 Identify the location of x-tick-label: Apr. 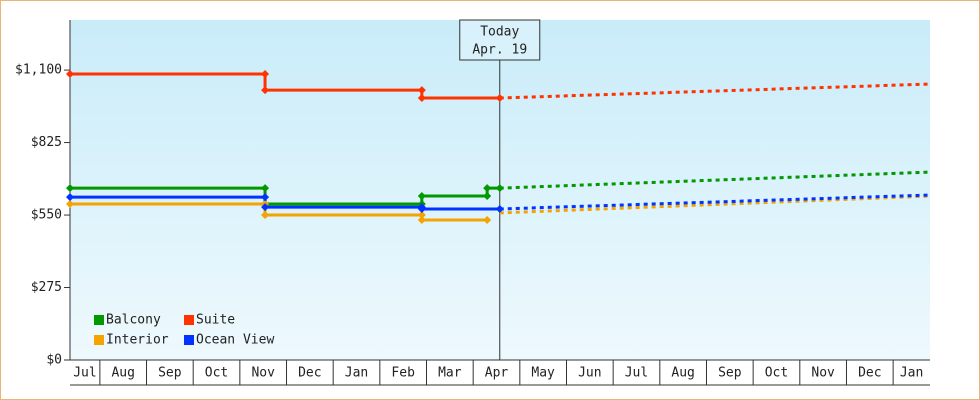
(497, 373).